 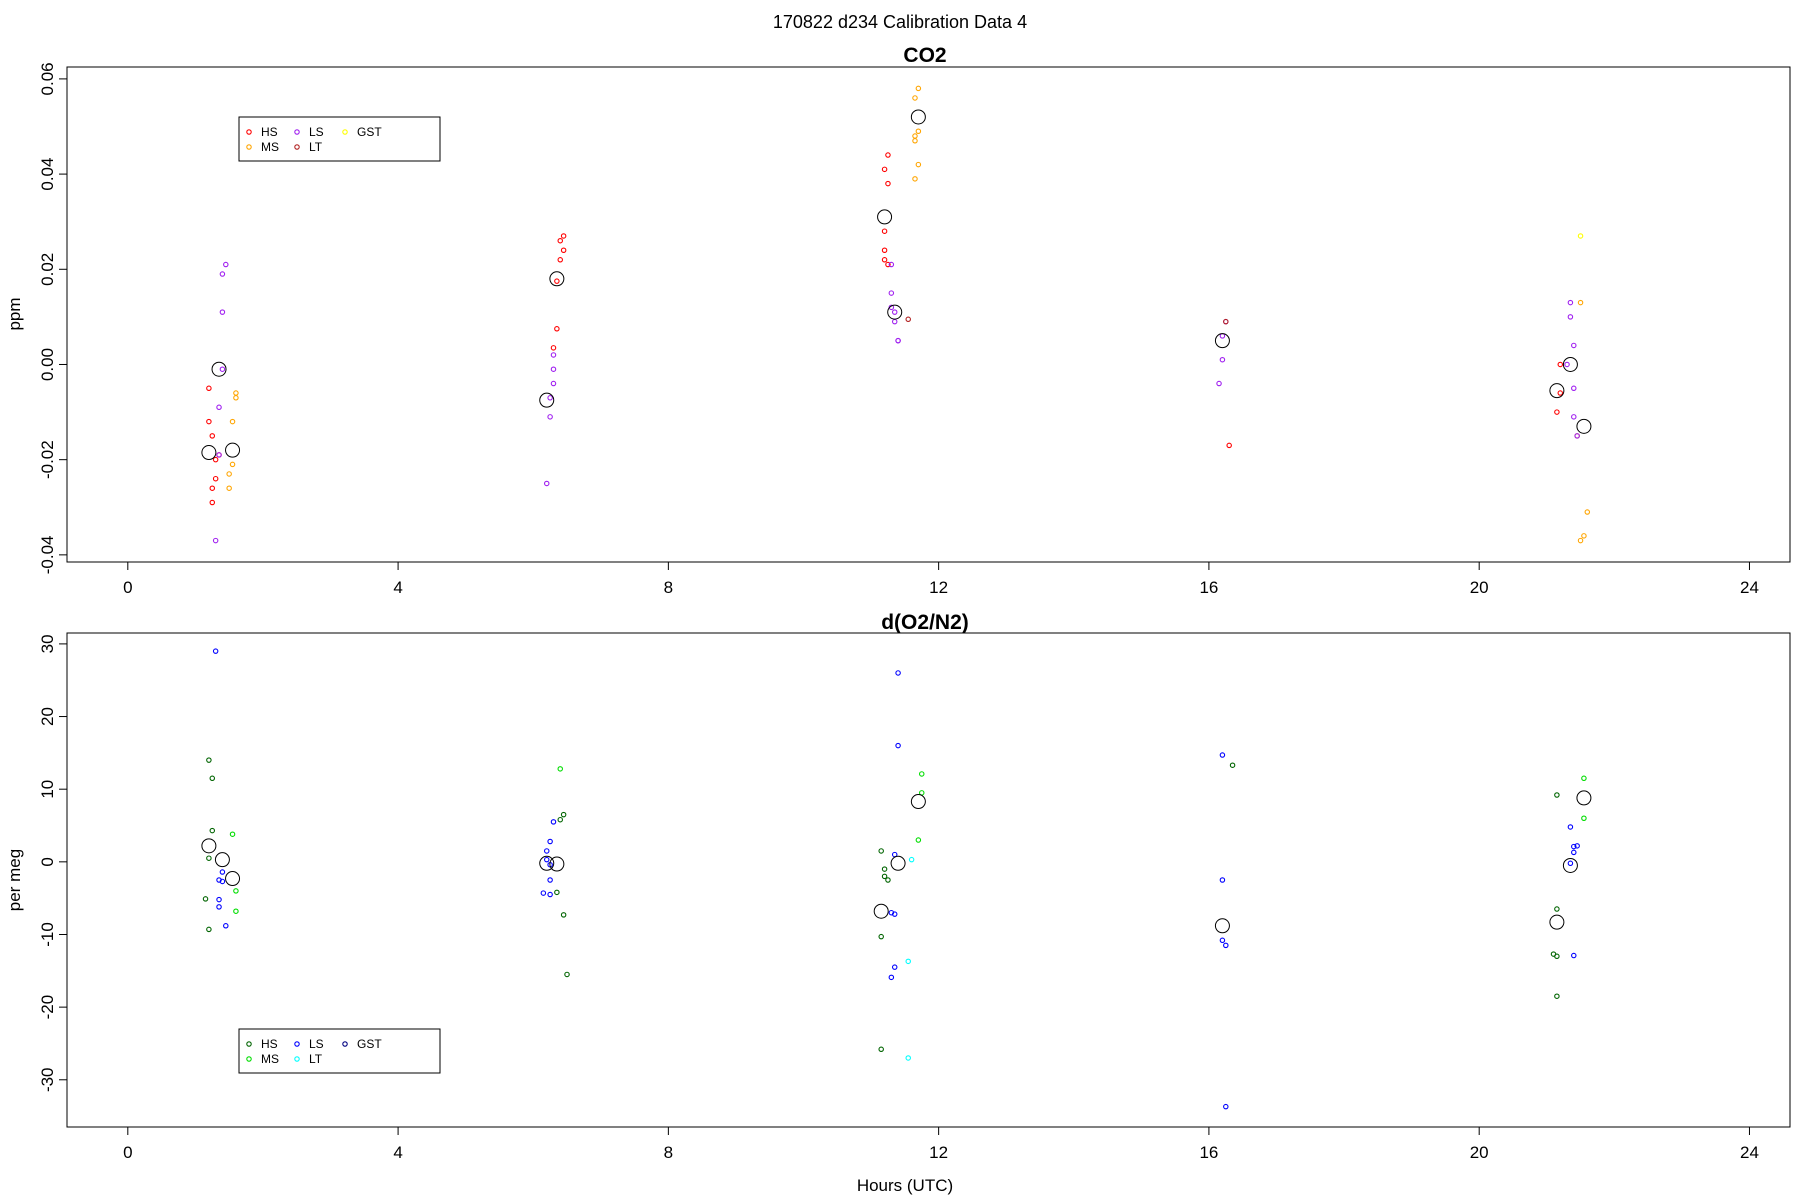 What do you see at coordinates (316, 1059) in the screenshot?
I see `o2n2-legend-label-lt: LT` at bounding box center [316, 1059].